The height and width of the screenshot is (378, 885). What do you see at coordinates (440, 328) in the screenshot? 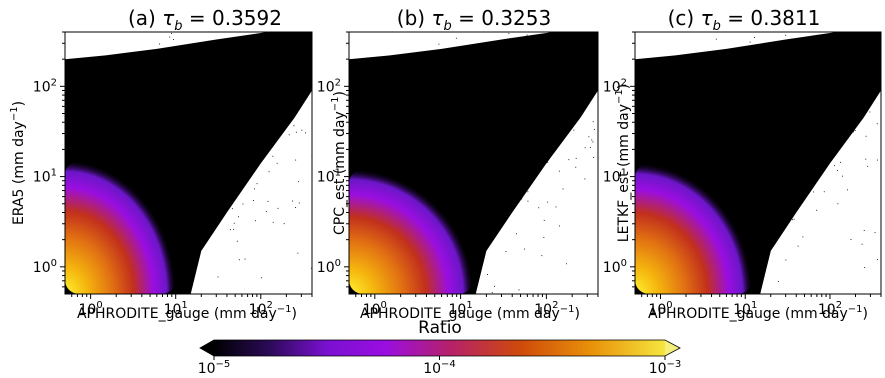
I see `colorbar-label: Ratio` at bounding box center [440, 328].